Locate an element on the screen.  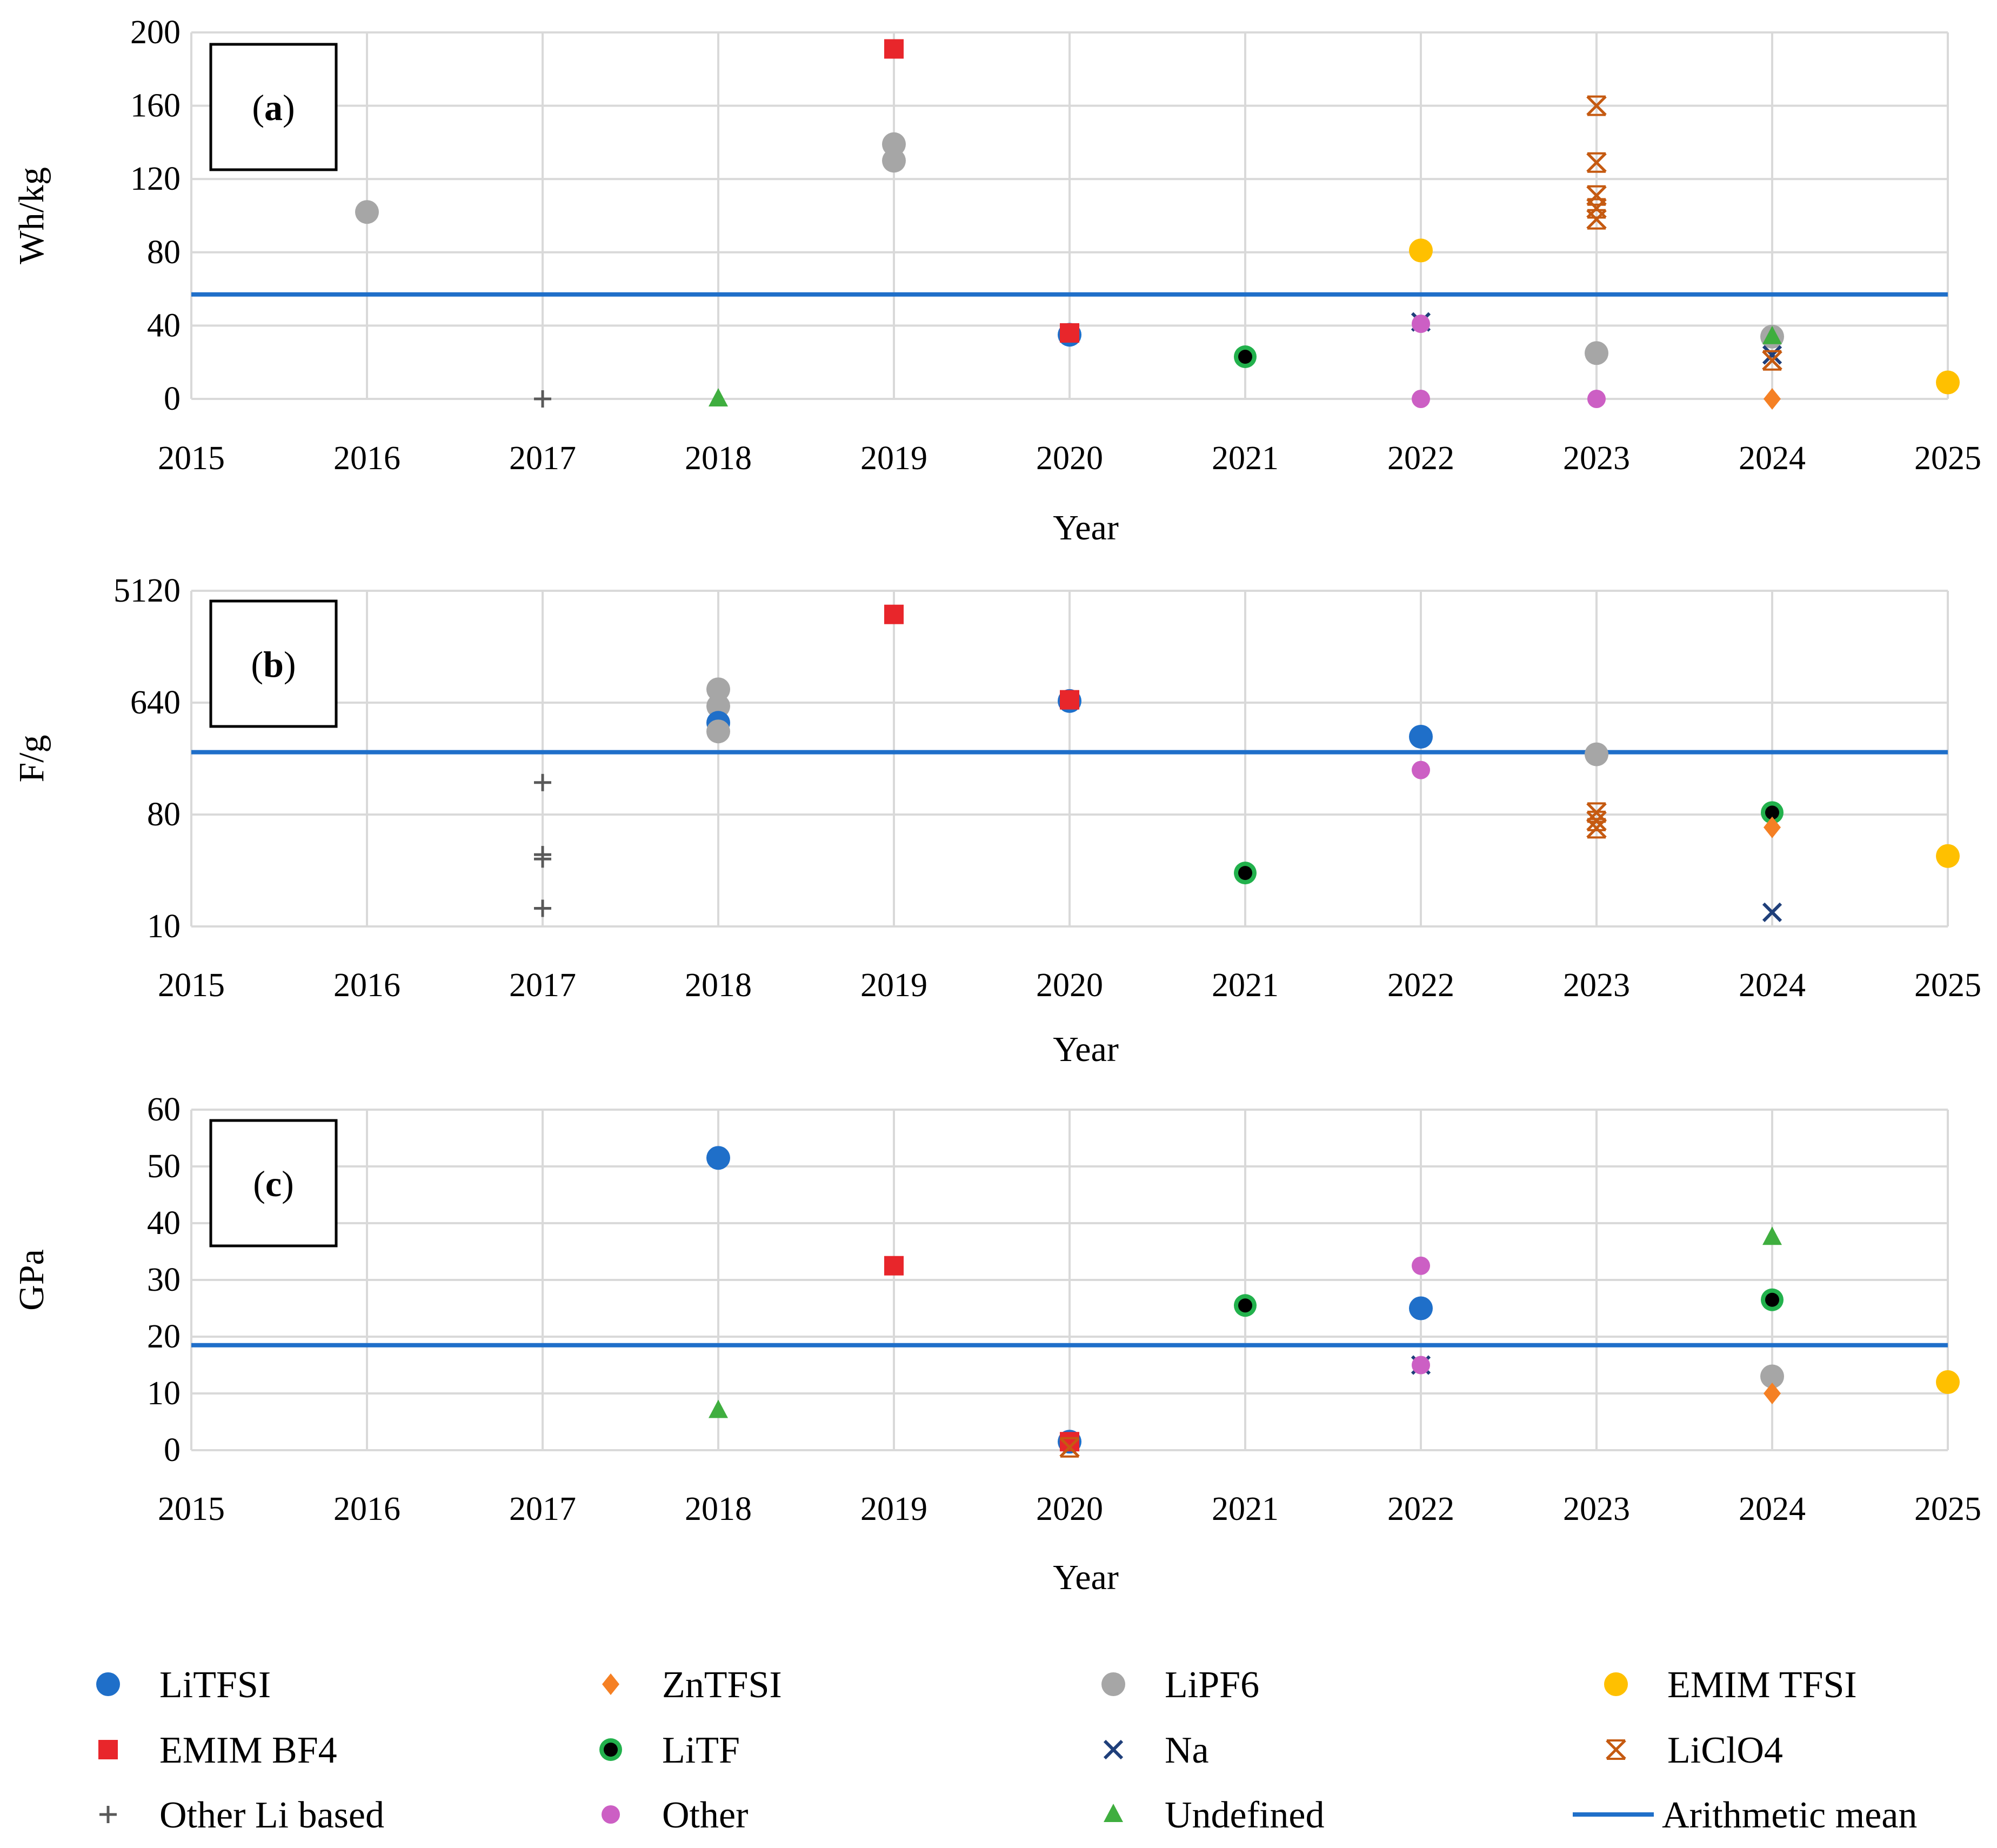
legend-item-liclo4: LiClO4 is located at coordinates (1694, 1750).